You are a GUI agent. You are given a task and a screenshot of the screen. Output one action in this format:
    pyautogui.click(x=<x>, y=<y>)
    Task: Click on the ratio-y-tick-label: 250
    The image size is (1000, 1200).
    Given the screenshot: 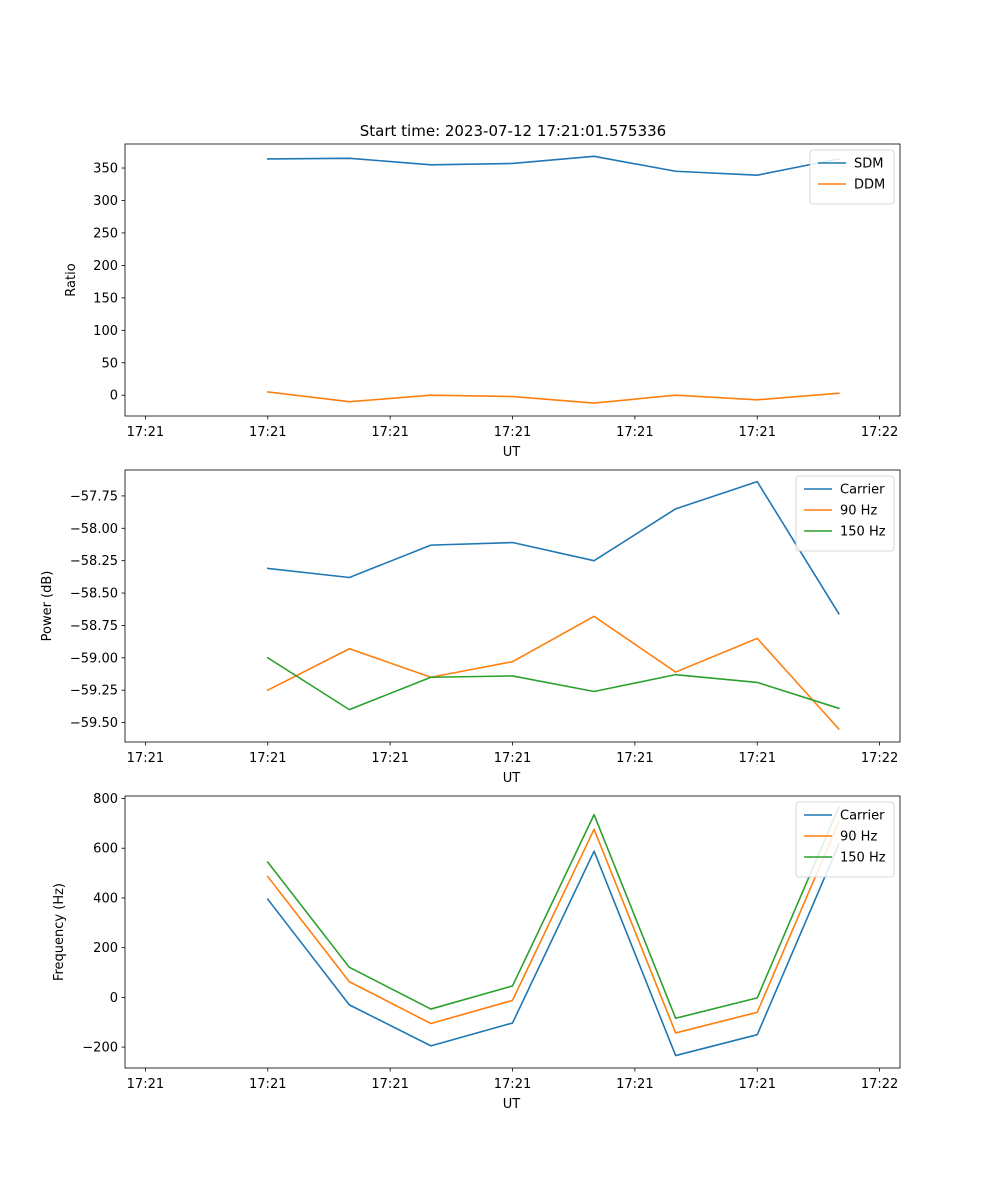 What is the action you would take?
    pyautogui.click(x=105, y=233)
    